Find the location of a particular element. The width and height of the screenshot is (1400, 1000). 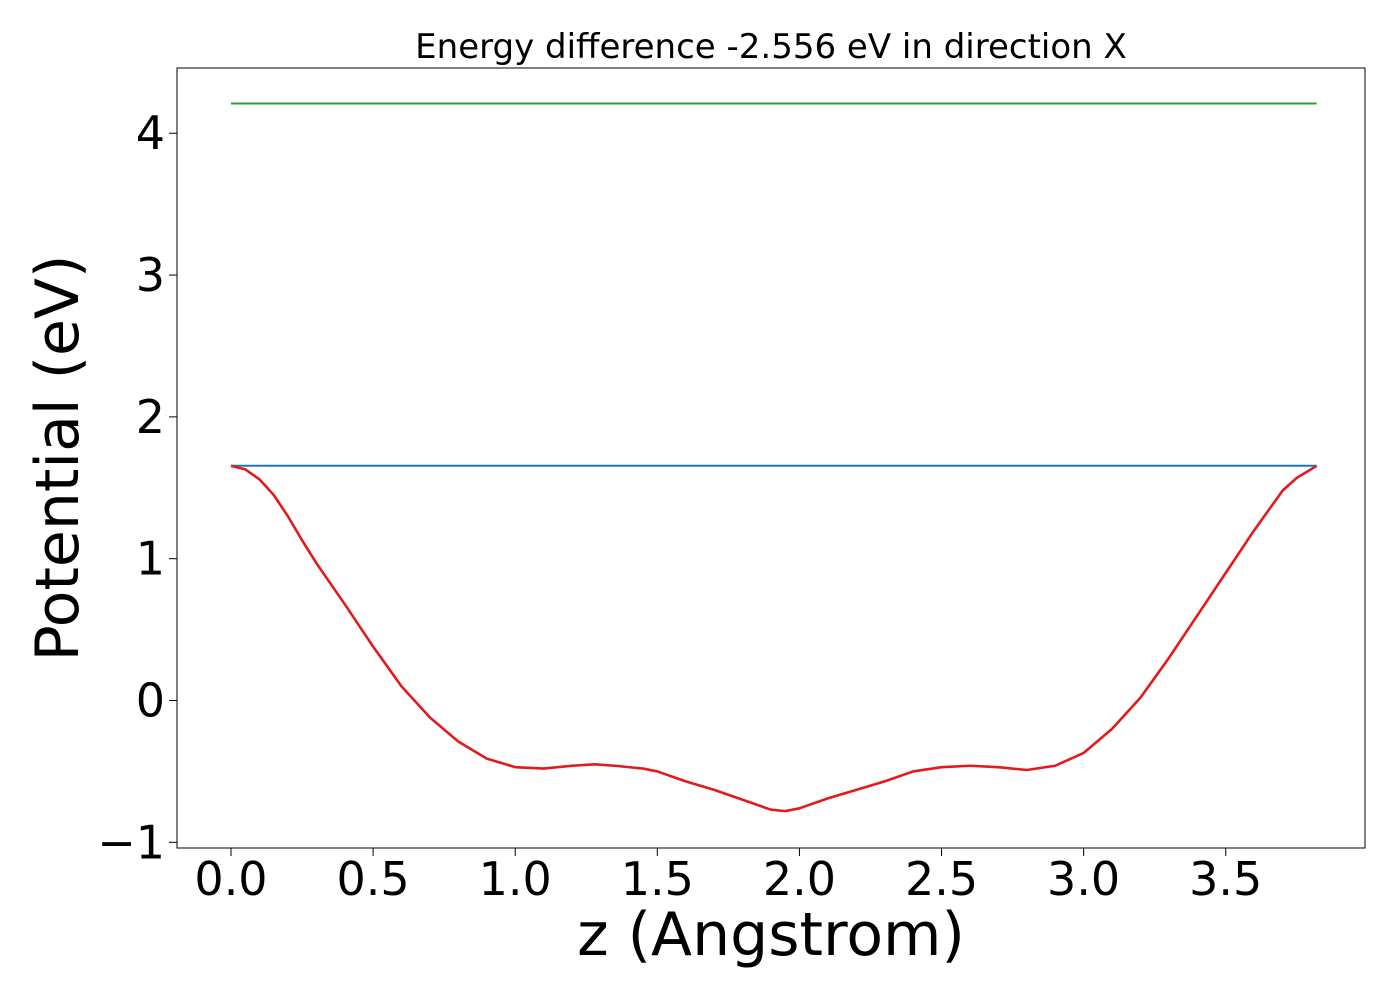

y-axis-ticks: −1 0 1 2 3 4 is located at coordinates (137, 487).